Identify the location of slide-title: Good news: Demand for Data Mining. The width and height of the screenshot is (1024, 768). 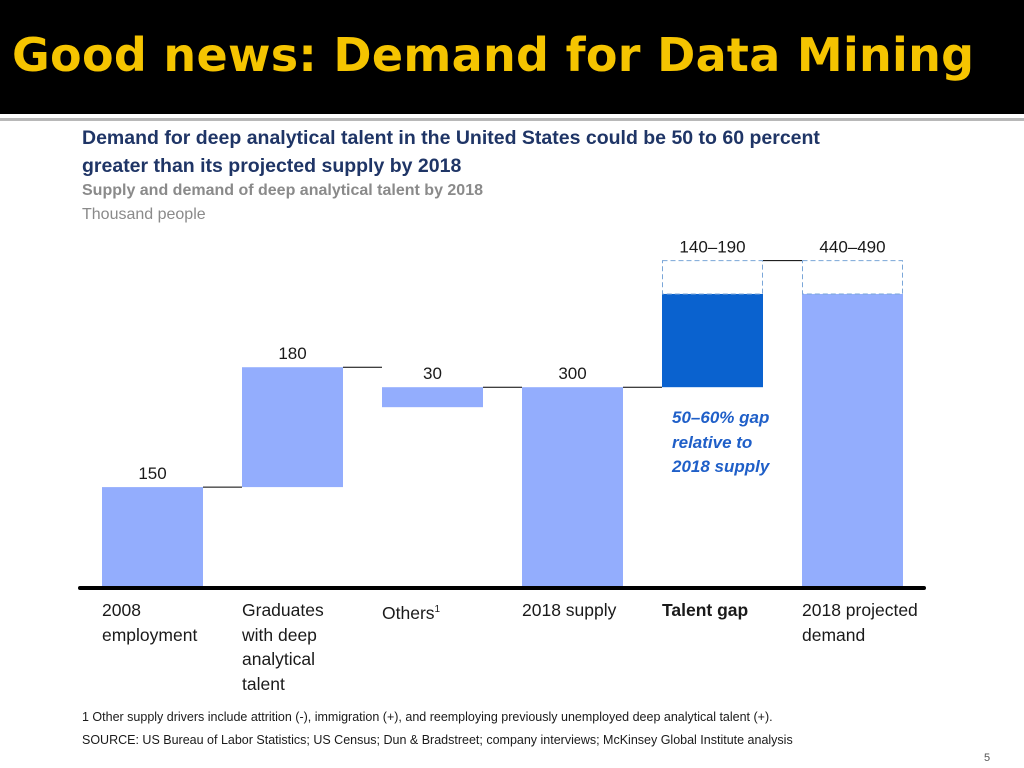
(493, 55).